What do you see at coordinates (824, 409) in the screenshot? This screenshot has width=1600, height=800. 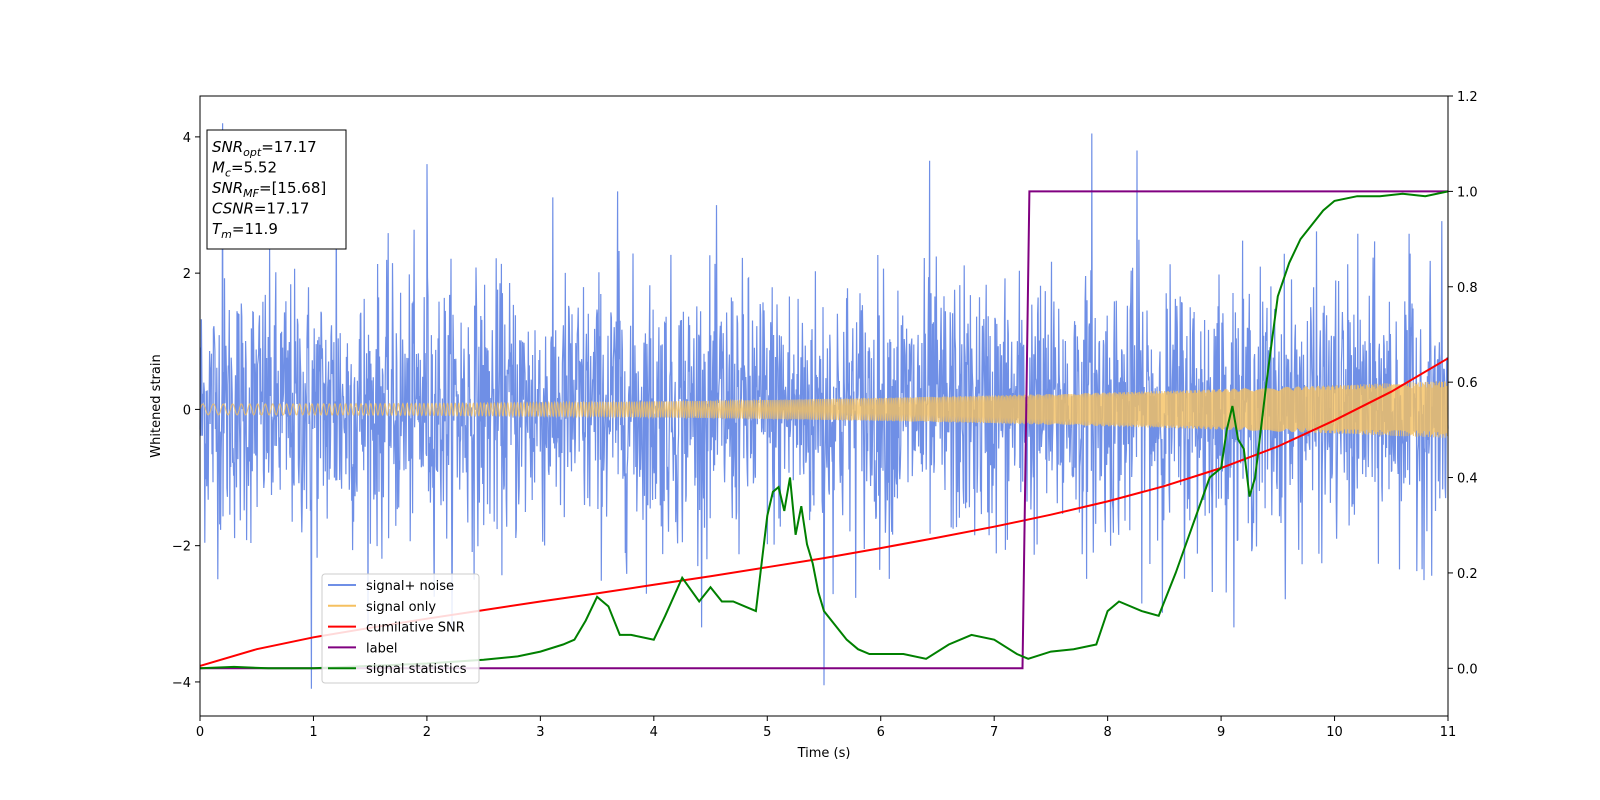 I see `series-signal-only-line` at bounding box center [824, 409].